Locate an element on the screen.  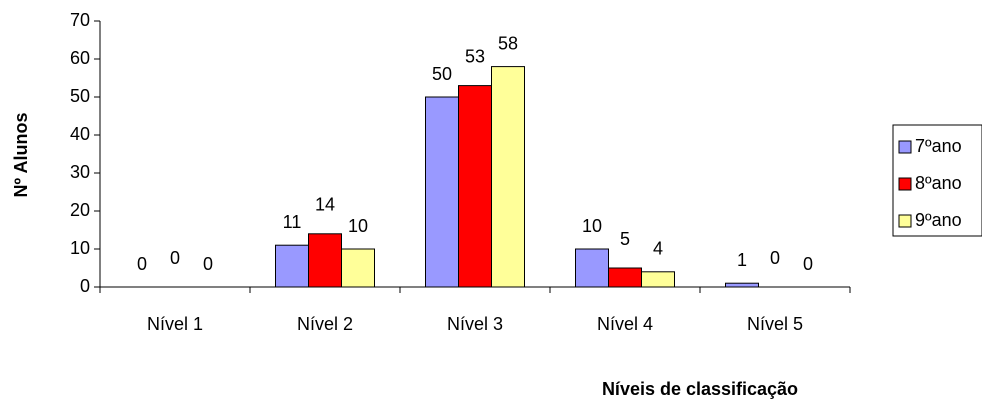
x-axis-label: Níveis de classificação is located at coordinates (700, 389).